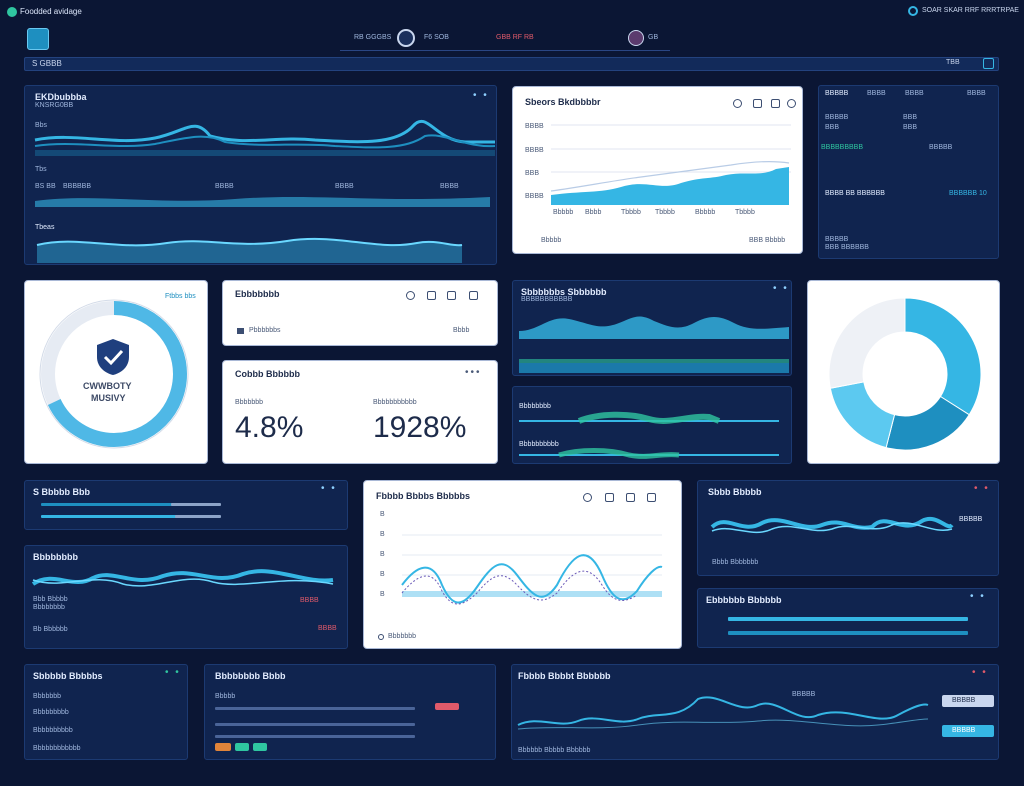 Image resolution: width=1024 pixels, height=786 pixels. What do you see at coordinates (563, 212) in the screenshot?
I see `x-tick-0: Bbbbb` at bounding box center [563, 212].